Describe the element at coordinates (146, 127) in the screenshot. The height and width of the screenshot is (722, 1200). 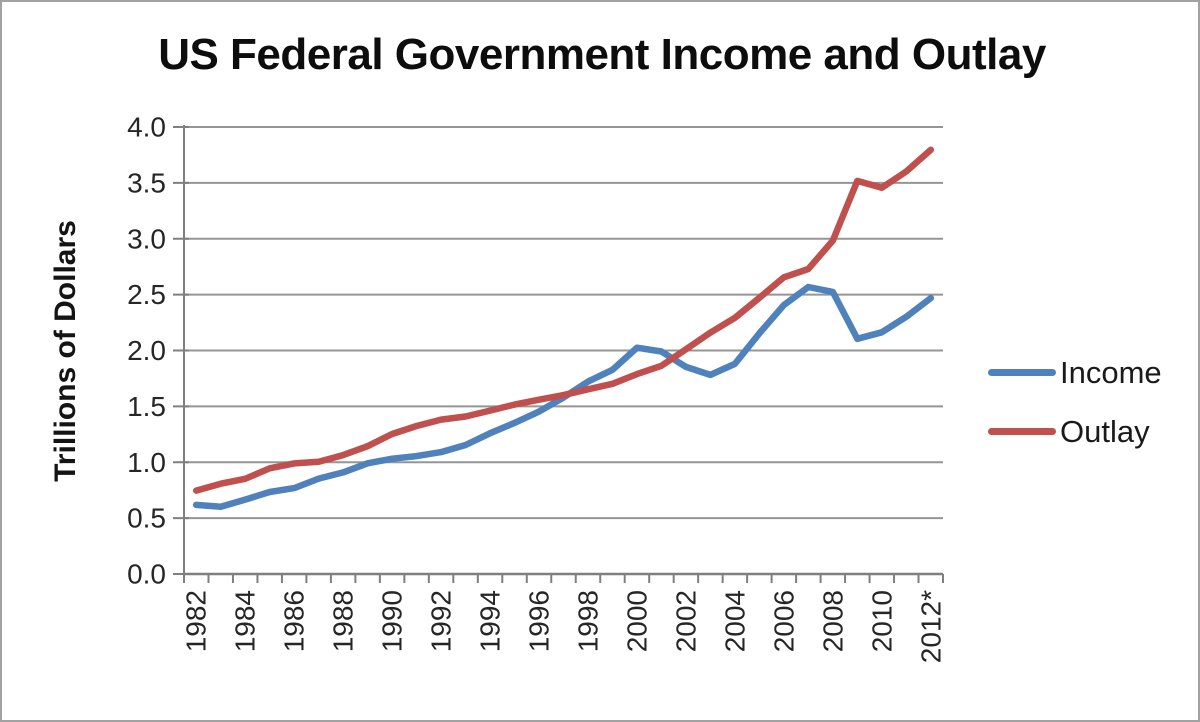
I see `y-tick-label: 4.0` at that location.